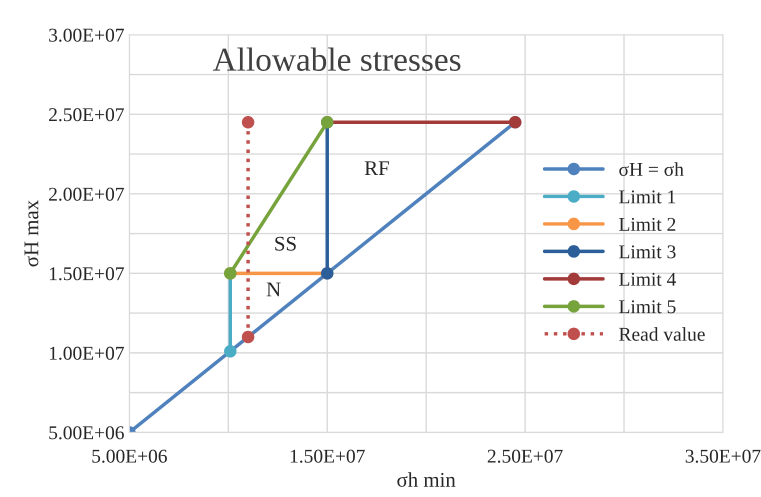  What do you see at coordinates (87, 353) in the screenshot?
I see `y-tick-label: 1.00E+07` at bounding box center [87, 353].